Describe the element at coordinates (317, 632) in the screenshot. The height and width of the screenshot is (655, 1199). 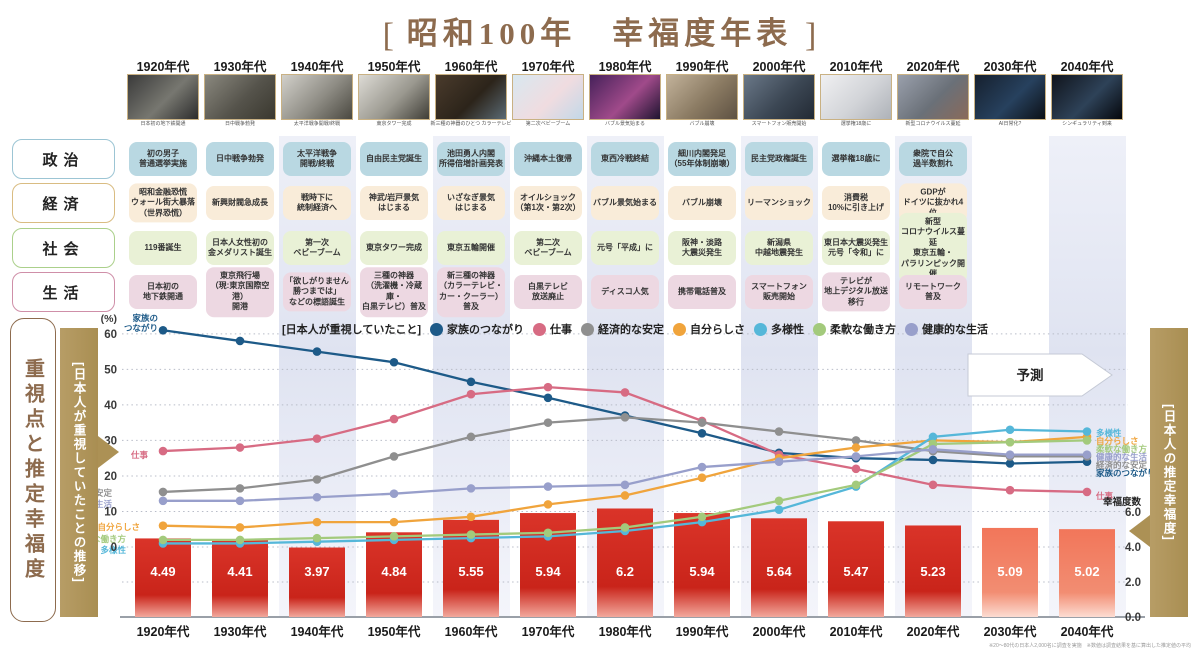
I see `decade-axis-label: 1940年代` at that location.